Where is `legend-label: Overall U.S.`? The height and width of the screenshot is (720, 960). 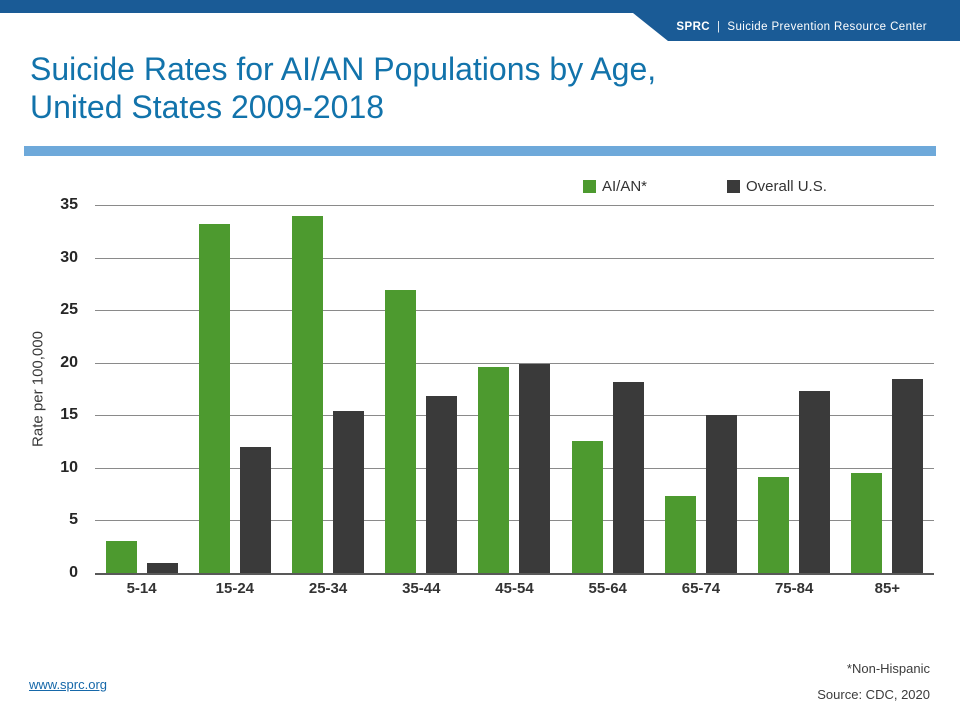
legend-label: Overall U.S. is located at coordinates (786, 186).